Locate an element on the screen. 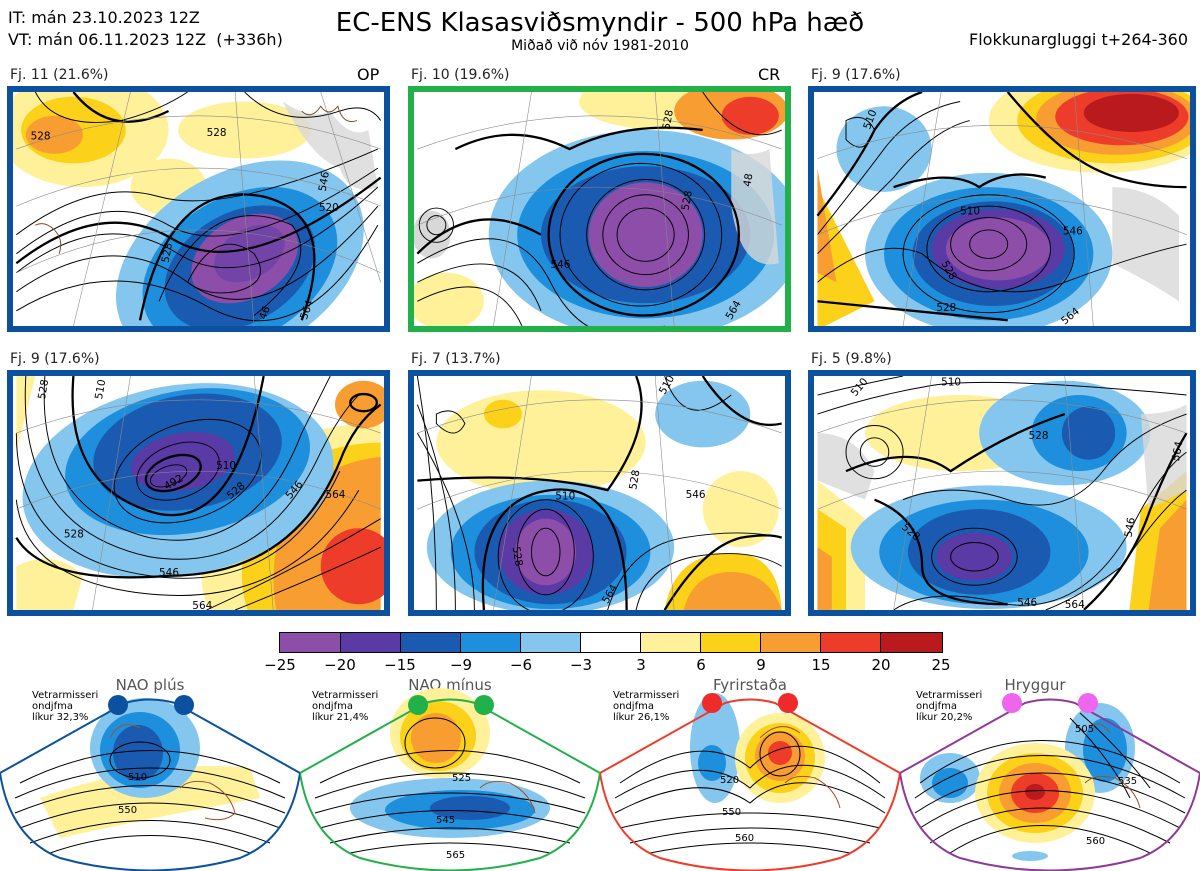 The height and width of the screenshot is (871, 1200). regime-4-name: Hryggur is located at coordinates (1035, 685).